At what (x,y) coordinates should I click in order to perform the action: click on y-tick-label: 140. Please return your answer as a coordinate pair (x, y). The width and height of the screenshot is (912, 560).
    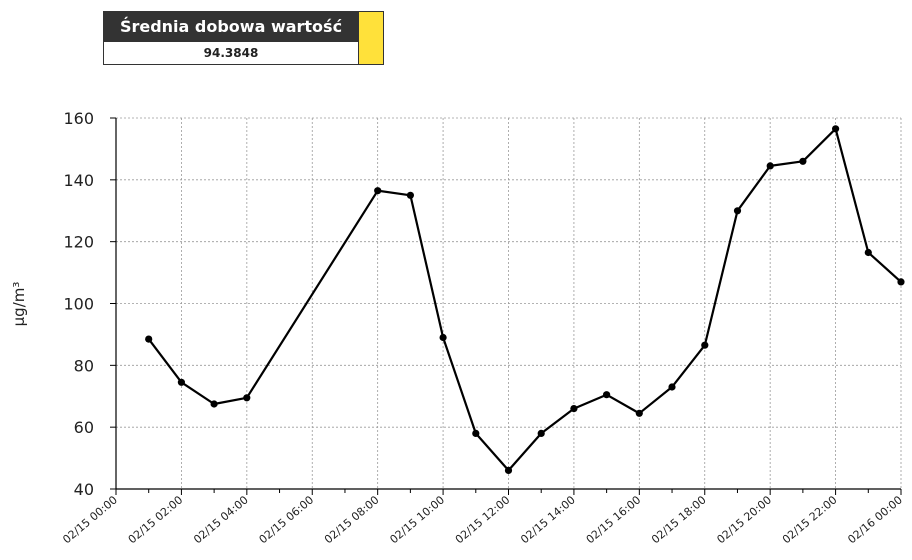
    Looking at the image, I should click on (78, 180).